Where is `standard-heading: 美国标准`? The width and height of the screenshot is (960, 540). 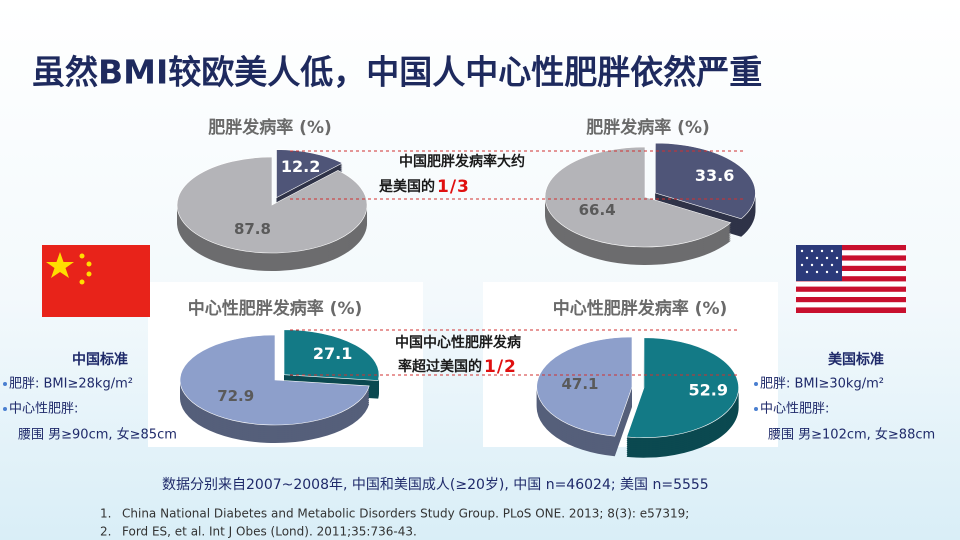 standard-heading: 美国标准 is located at coordinates (856, 359).